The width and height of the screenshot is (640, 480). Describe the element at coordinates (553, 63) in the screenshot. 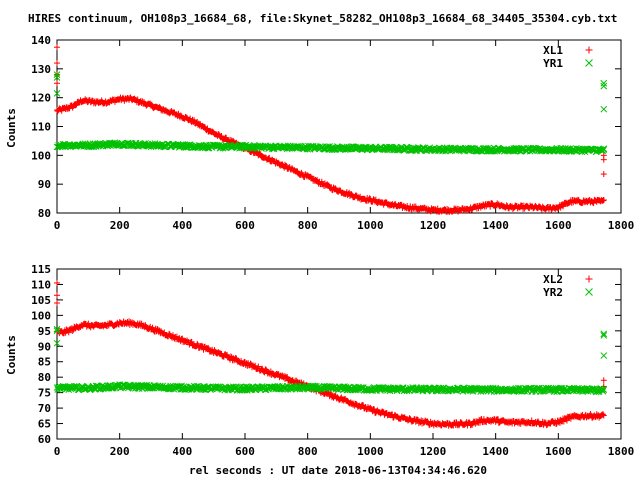

I see `legend-label: YR1` at that location.